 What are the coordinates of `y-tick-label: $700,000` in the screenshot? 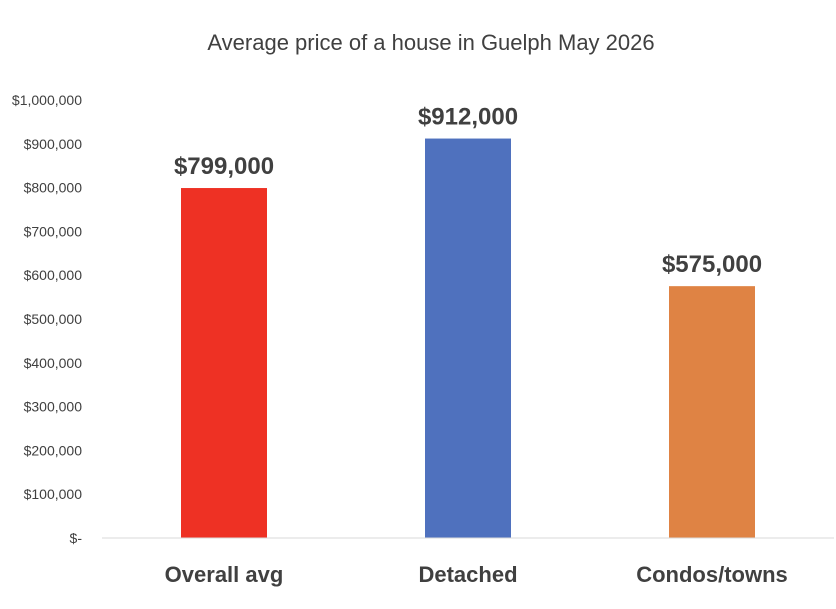 It's located at (53, 231).